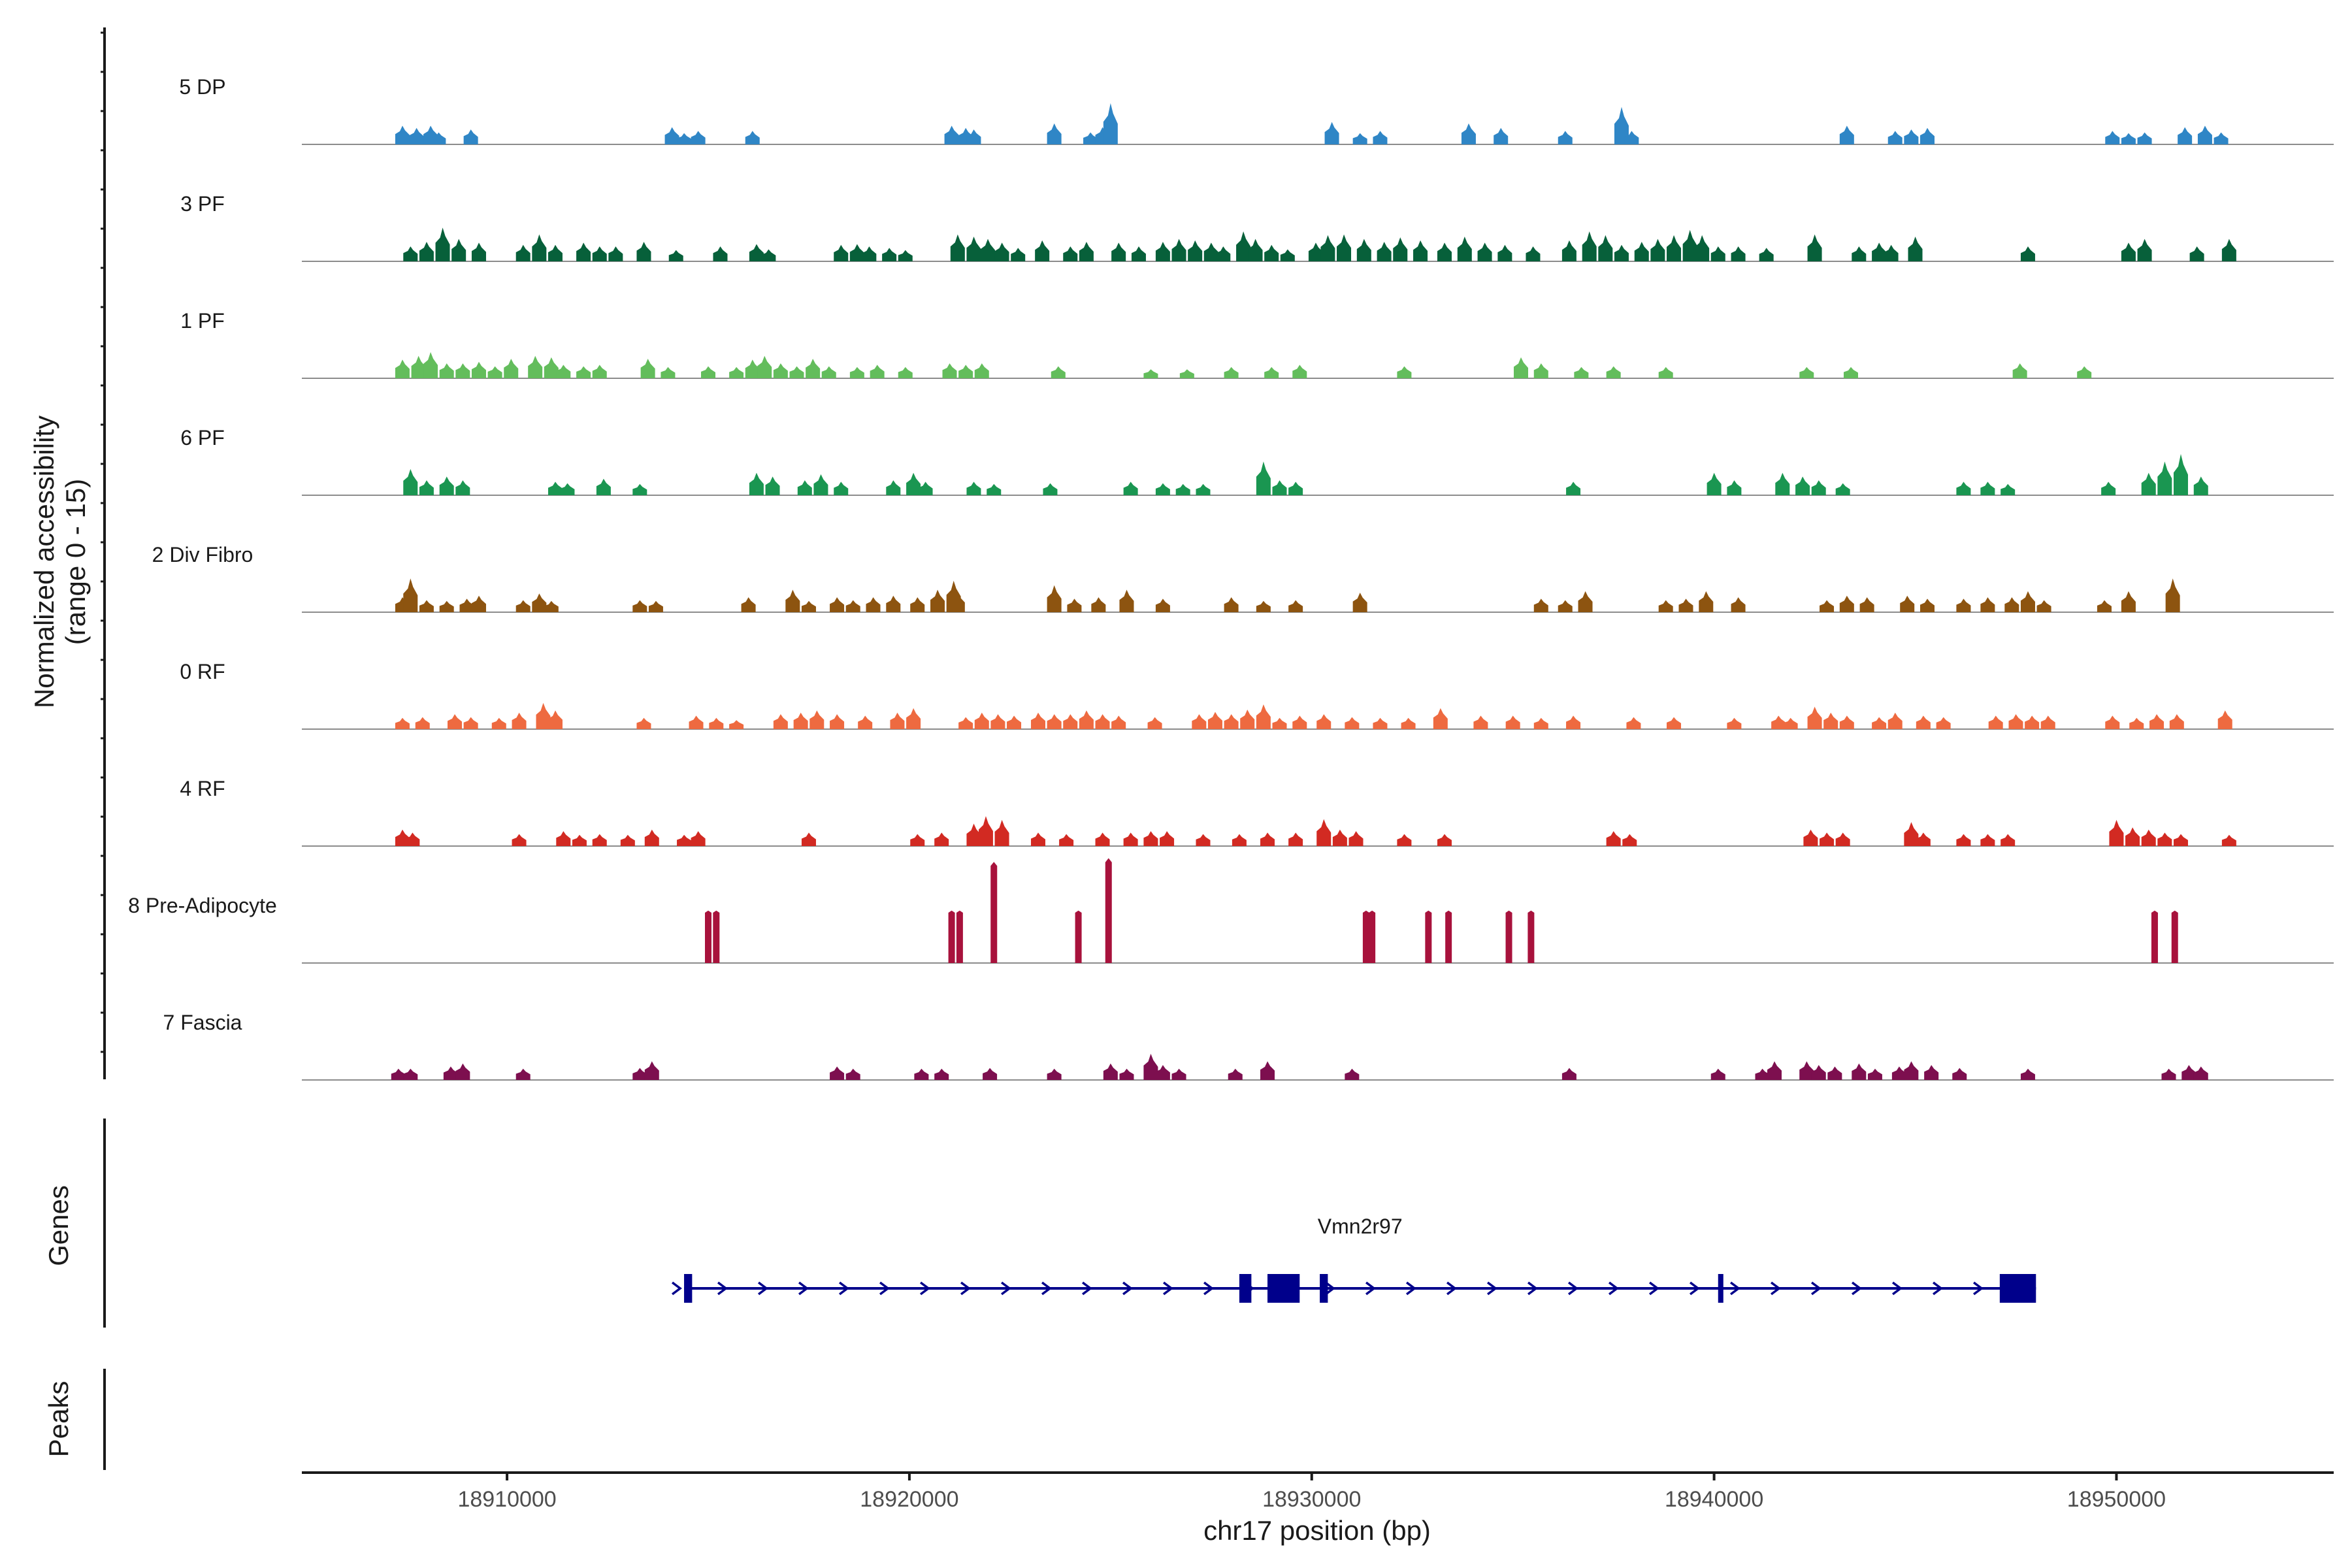  Describe the element at coordinates (44, 562) in the screenshot. I see `y-axis-title-line1: Normalized accessibility` at that location.